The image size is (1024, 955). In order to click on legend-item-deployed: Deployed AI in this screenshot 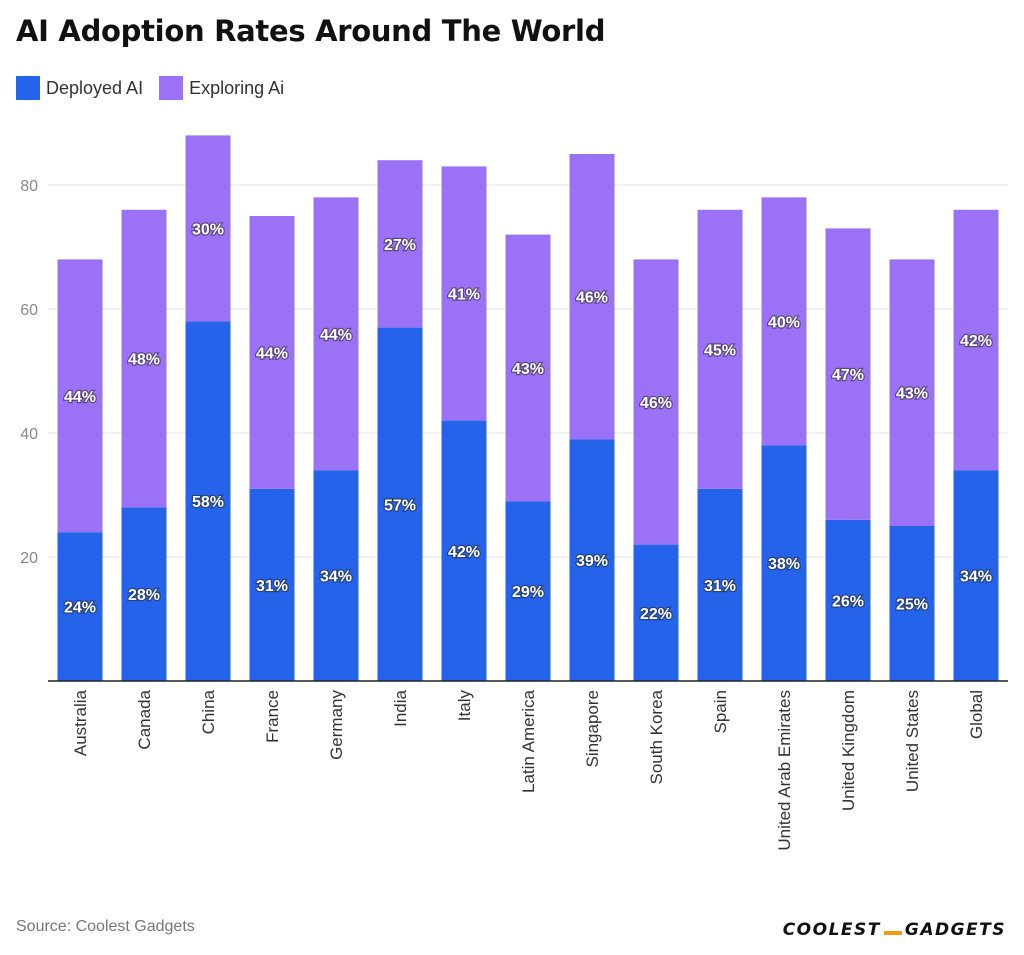, I will do `click(79, 88)`.